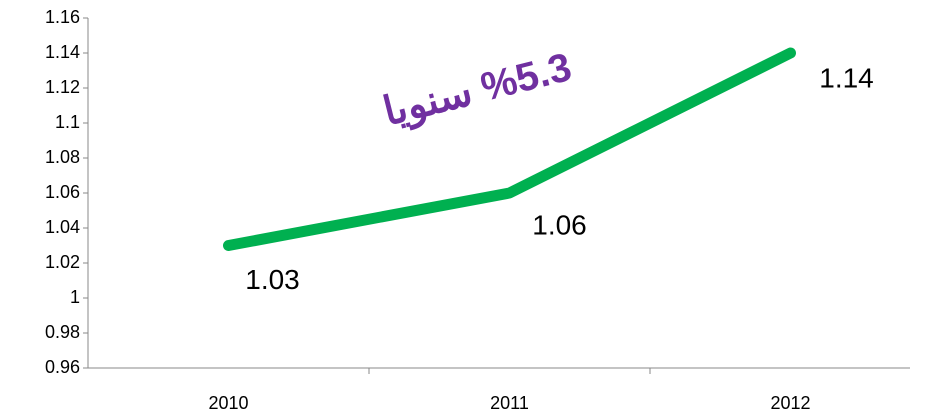  What do you see at coordinates (790, 403) in the screenshot?
I see `x-tick-label: 2012` at bounding box center [790, 403].